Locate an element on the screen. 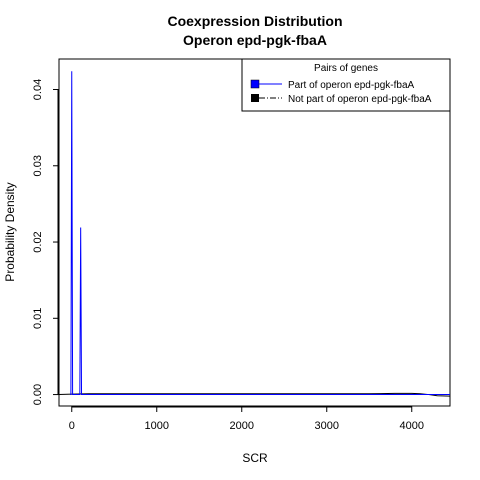  y-tick-label: 0.03 is located at coordinates (38, 165).